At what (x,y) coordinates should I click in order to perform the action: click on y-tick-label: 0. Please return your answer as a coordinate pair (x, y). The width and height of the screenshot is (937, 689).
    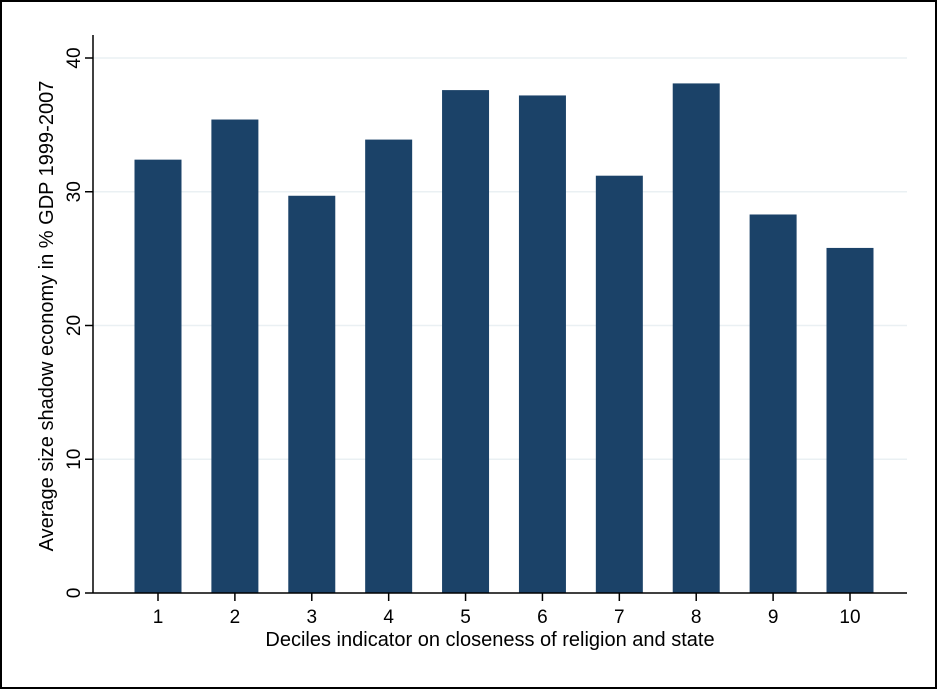
    Looking at the image, I should click on (74, 593).